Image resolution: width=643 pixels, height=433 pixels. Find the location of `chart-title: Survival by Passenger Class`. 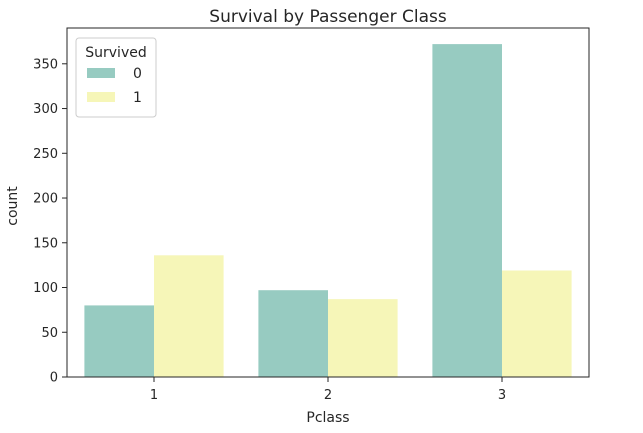

chart-title: Survival by Passenger Class is located at coordinates (328, 17).